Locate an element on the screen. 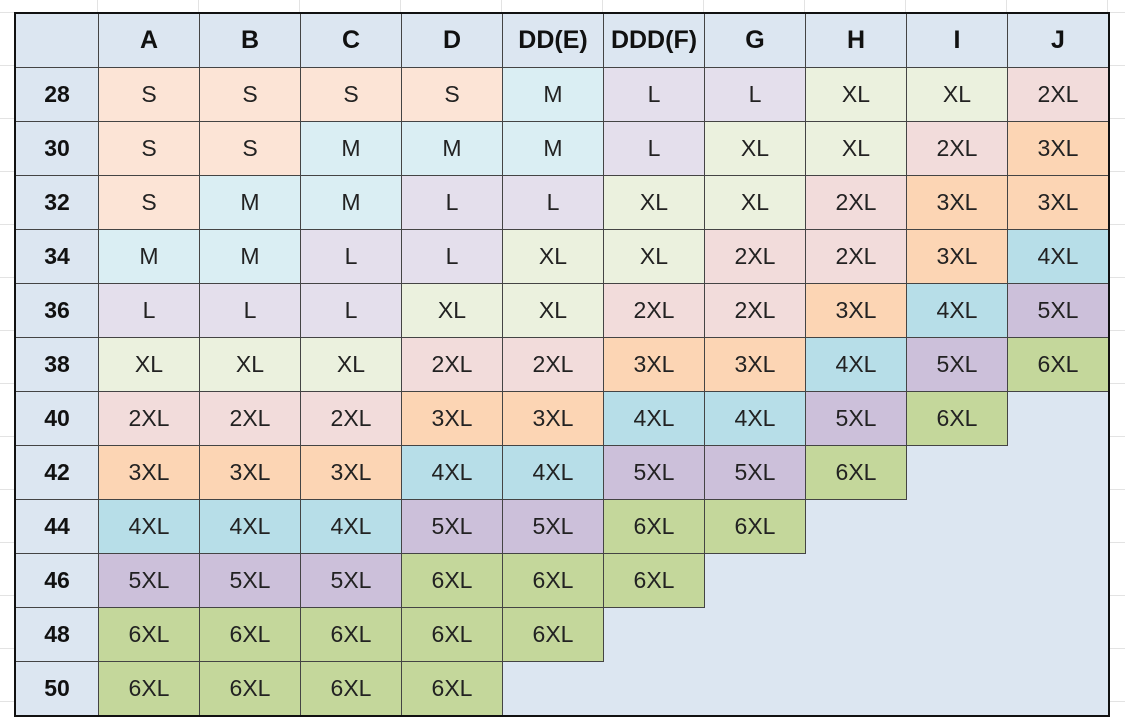 The width and height of the screenshot is (1125, 717). table-row: 32 S M M L L XL XL 2XL 3XL 3XL is located at coordinates (562, 202).